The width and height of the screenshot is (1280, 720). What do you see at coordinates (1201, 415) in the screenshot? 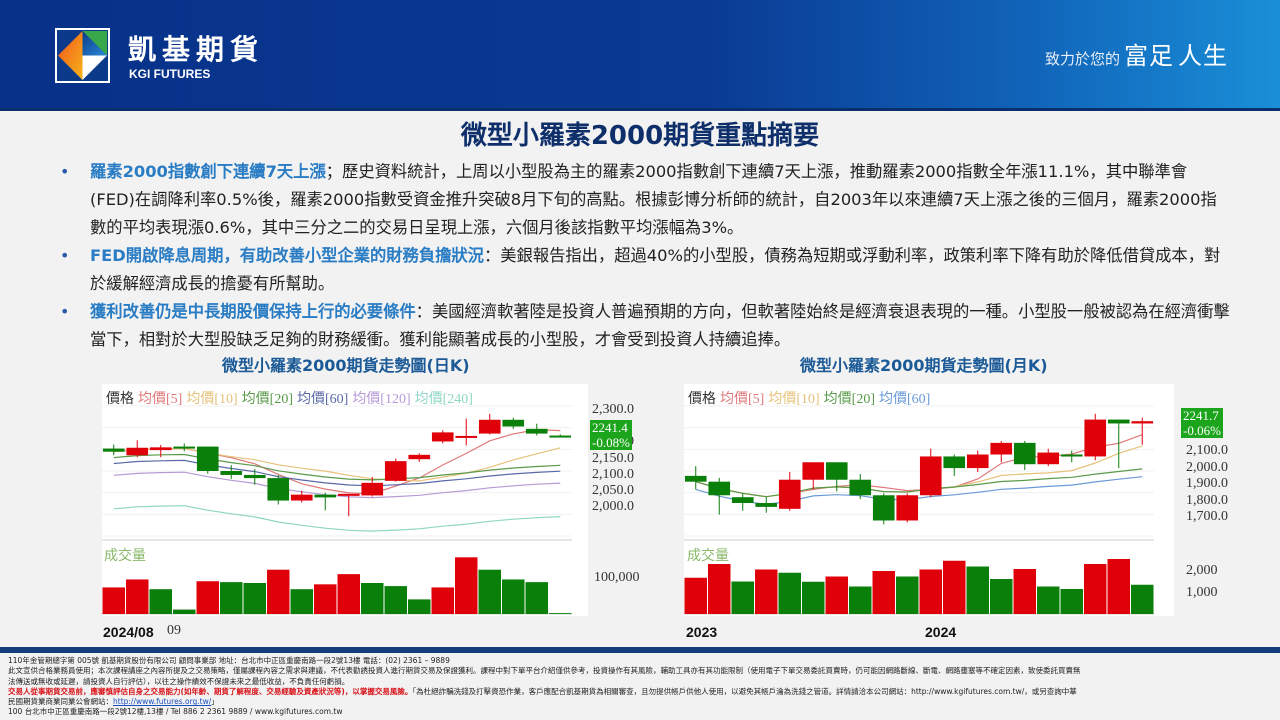
I see `last-price: 2241.7` at bounding box center [1201, 415].